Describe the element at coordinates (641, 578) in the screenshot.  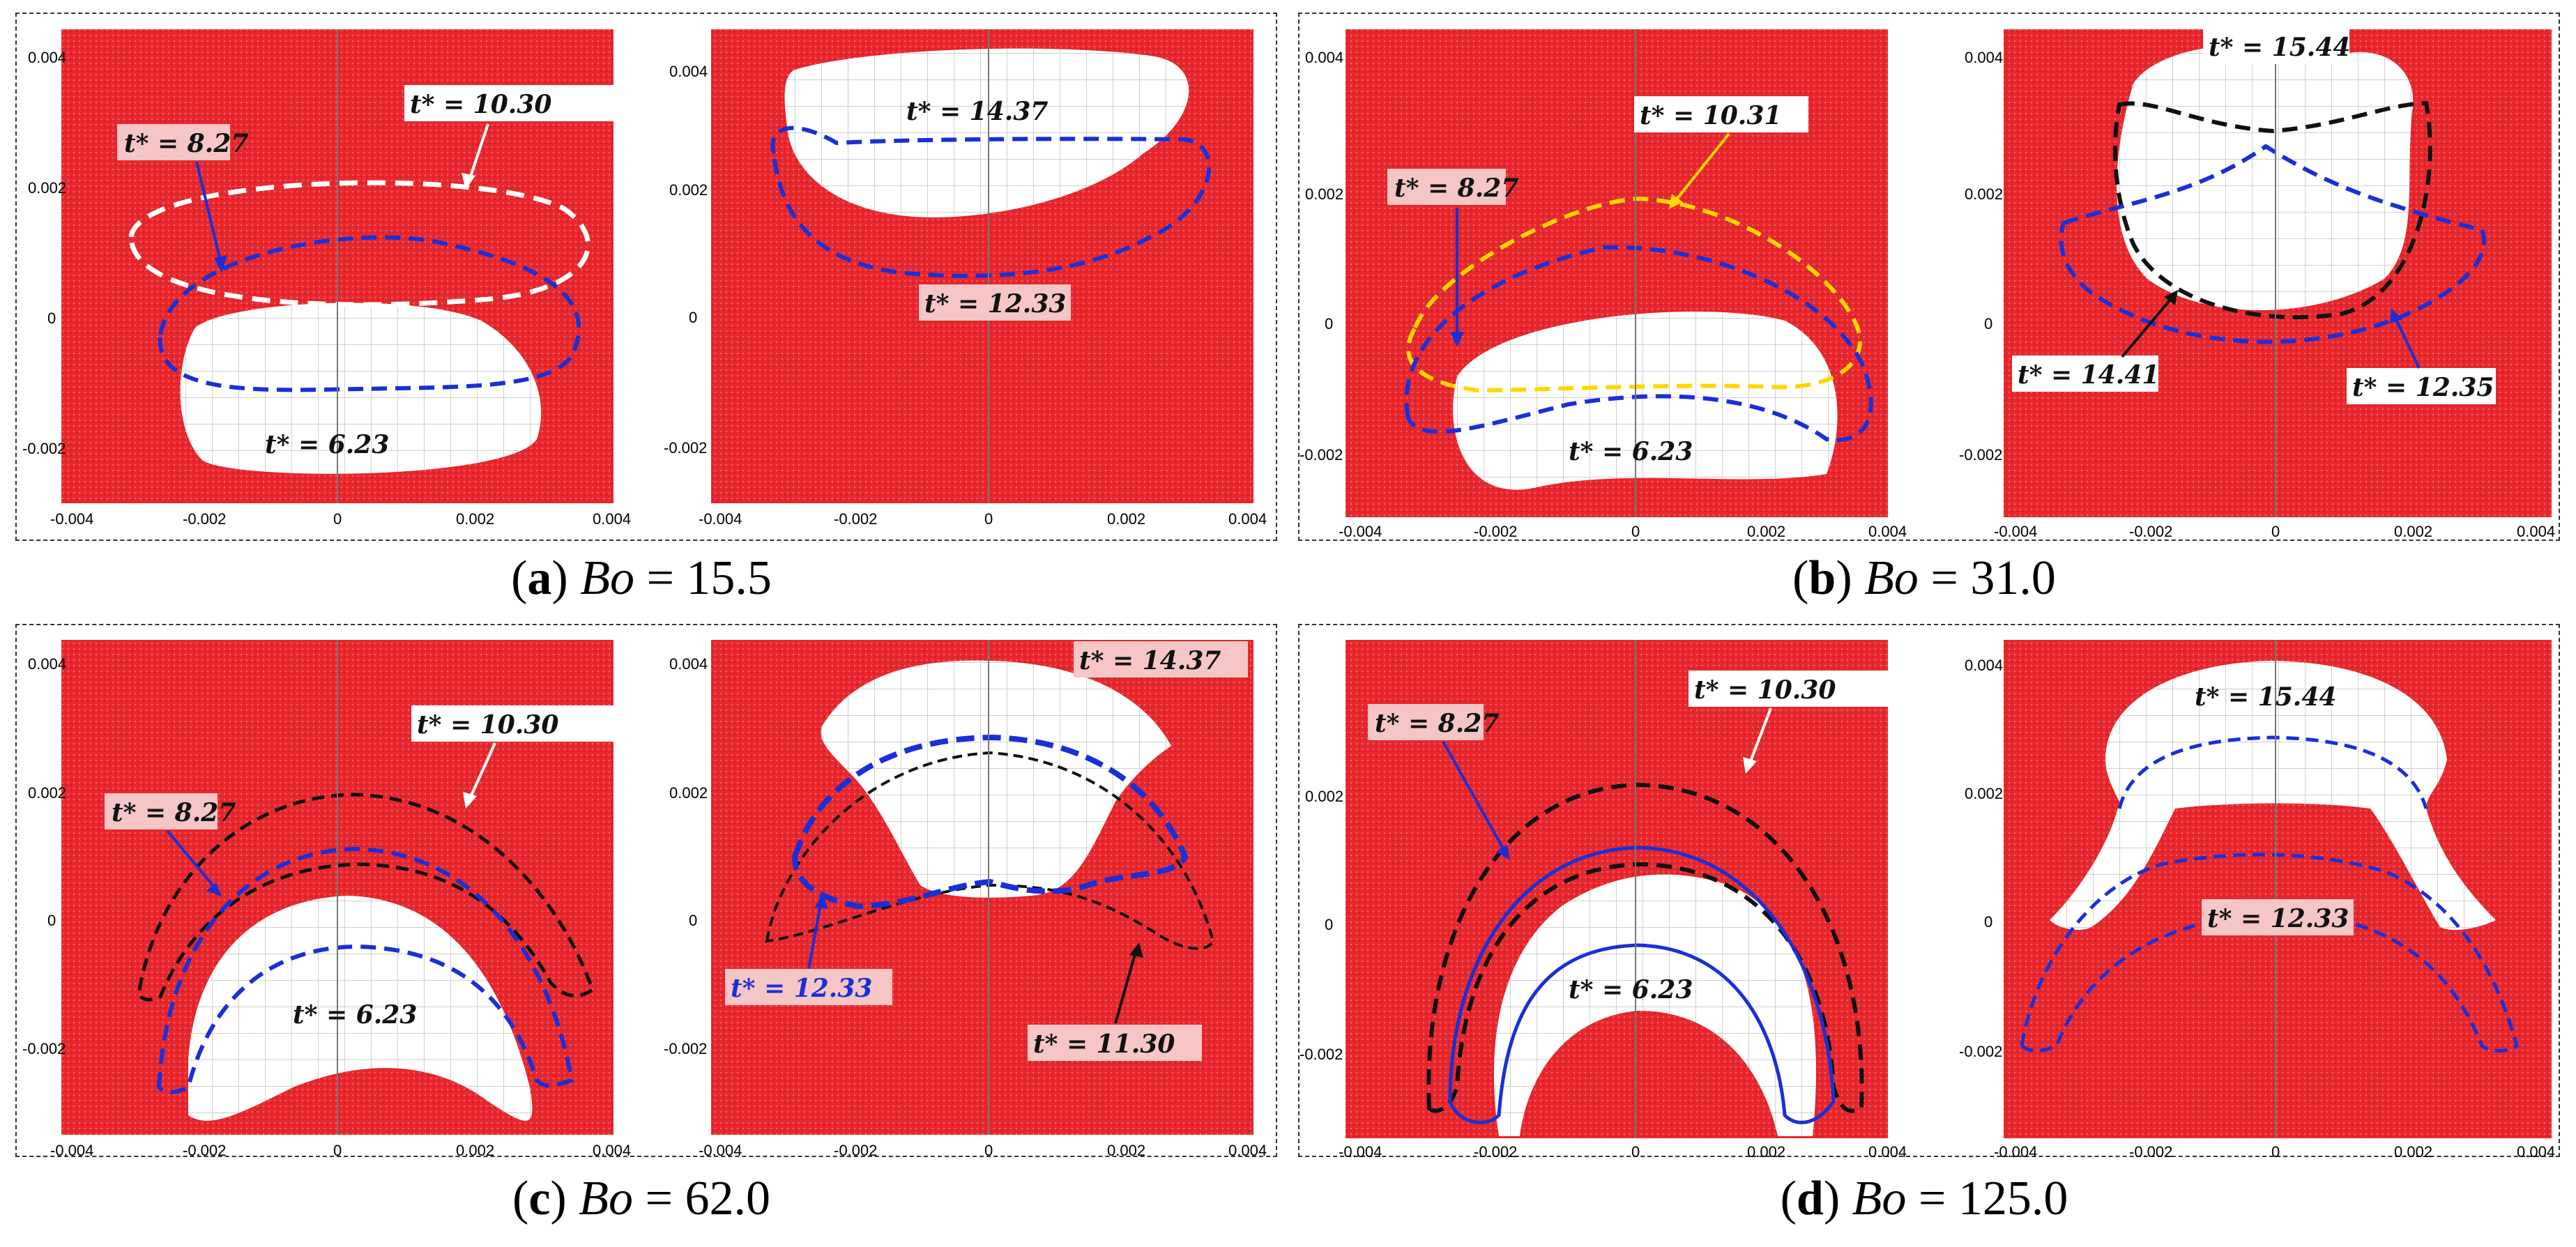
I see `caption-a: (a) Bo = 15.5` at that location.